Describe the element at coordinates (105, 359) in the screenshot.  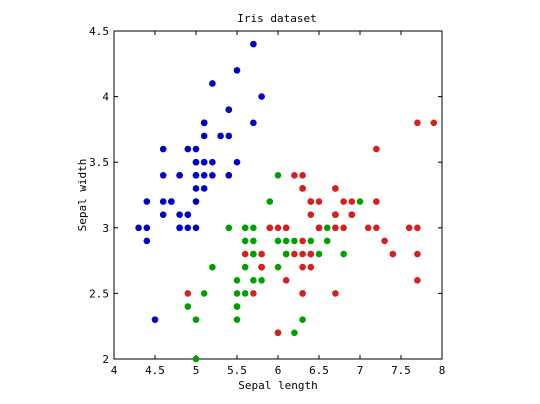
I see `y-tick-label: 2` at that location.